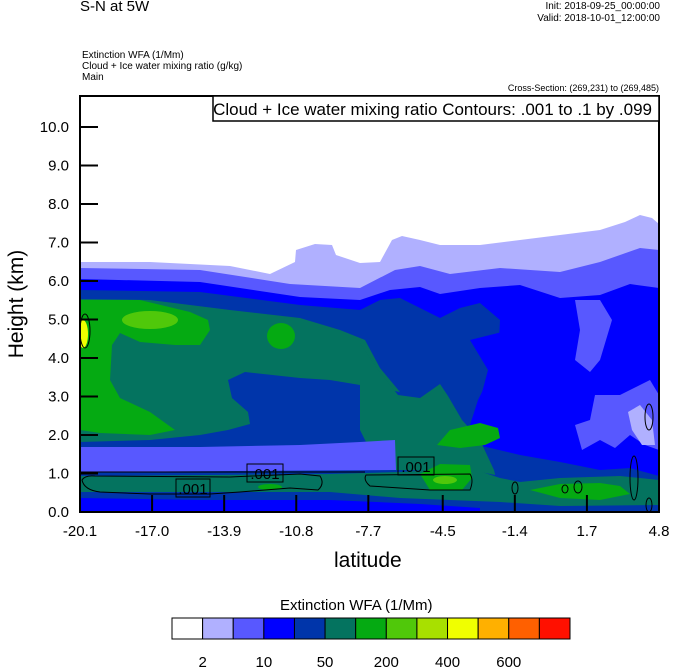 The width and height of the screenshot is (674, 668). I want to click on colorbar-label: 50, so click(325, 661).